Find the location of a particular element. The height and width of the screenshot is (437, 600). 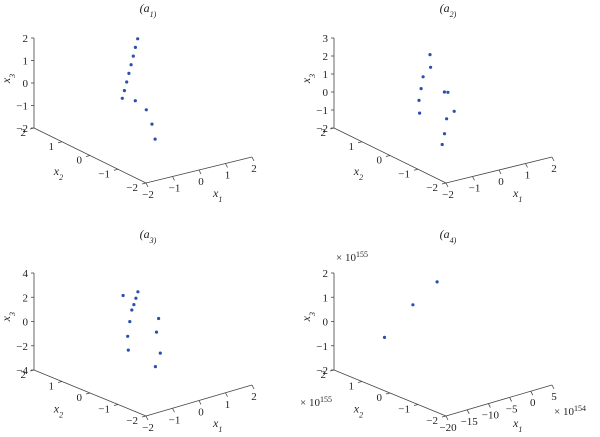

x-tick-label: −10 is located at coordinates (491, 416).